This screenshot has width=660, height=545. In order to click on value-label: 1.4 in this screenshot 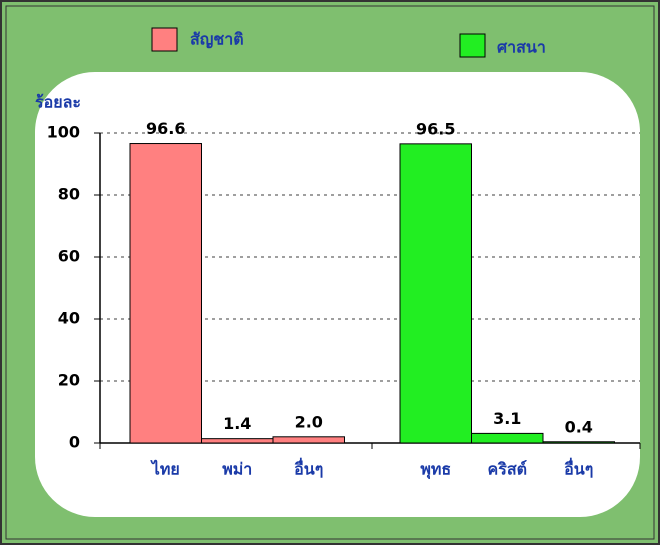, I will do `click(237, 423)`.